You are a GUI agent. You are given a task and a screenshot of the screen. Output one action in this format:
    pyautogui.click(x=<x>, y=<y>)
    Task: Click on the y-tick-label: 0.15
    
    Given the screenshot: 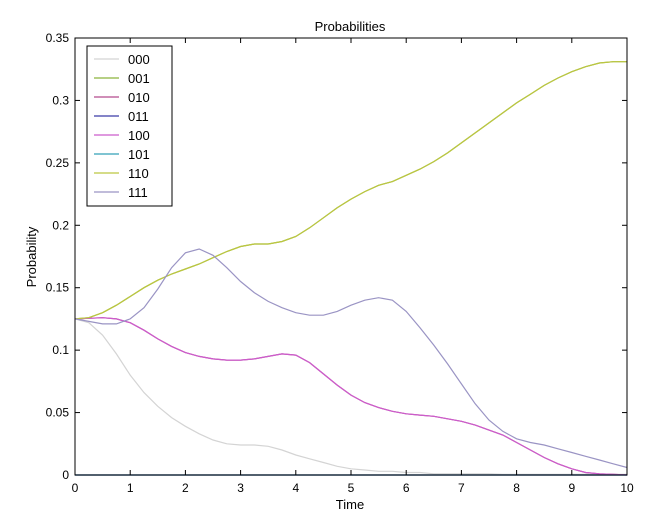 What is the action you would take?
    pyautogui.click(x=58, y=288)
    